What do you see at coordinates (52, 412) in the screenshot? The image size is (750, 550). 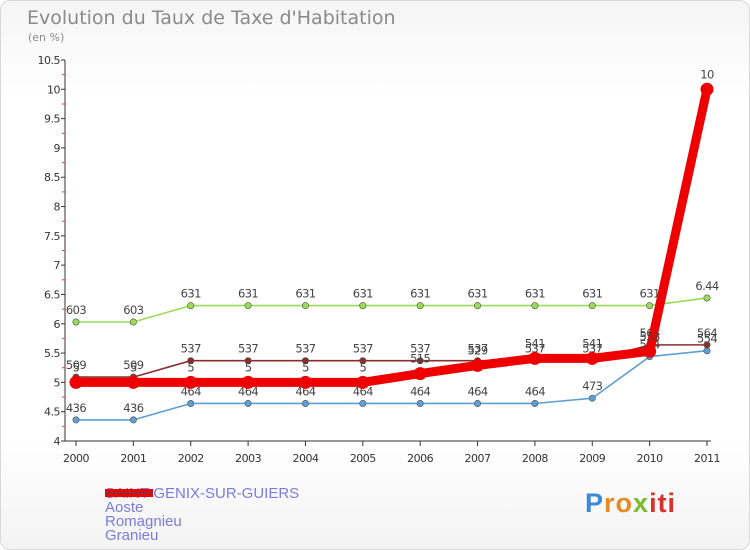 I see `y-tick-label: 4.5` at bounding box center [52, 412].